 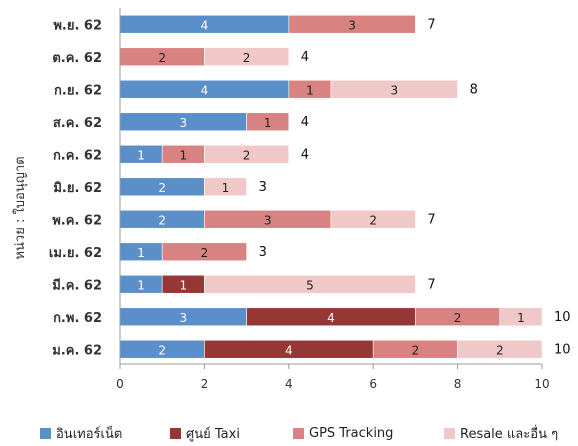 What do you see at coordinates (78, 90) in the screenshot?
I see `category-label: ก.ย. 62` at bounding box center [78, 90].